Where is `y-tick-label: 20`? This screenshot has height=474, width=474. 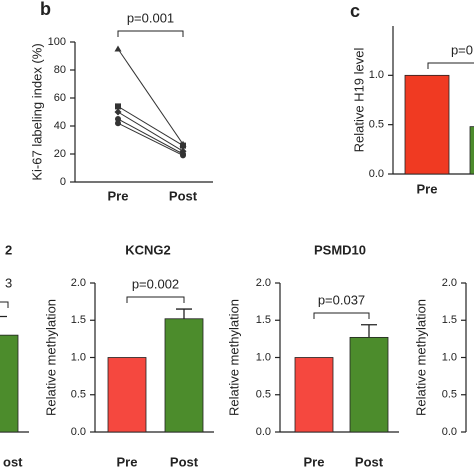
y-tick-label: 20 is located at coordinates (60, 154).